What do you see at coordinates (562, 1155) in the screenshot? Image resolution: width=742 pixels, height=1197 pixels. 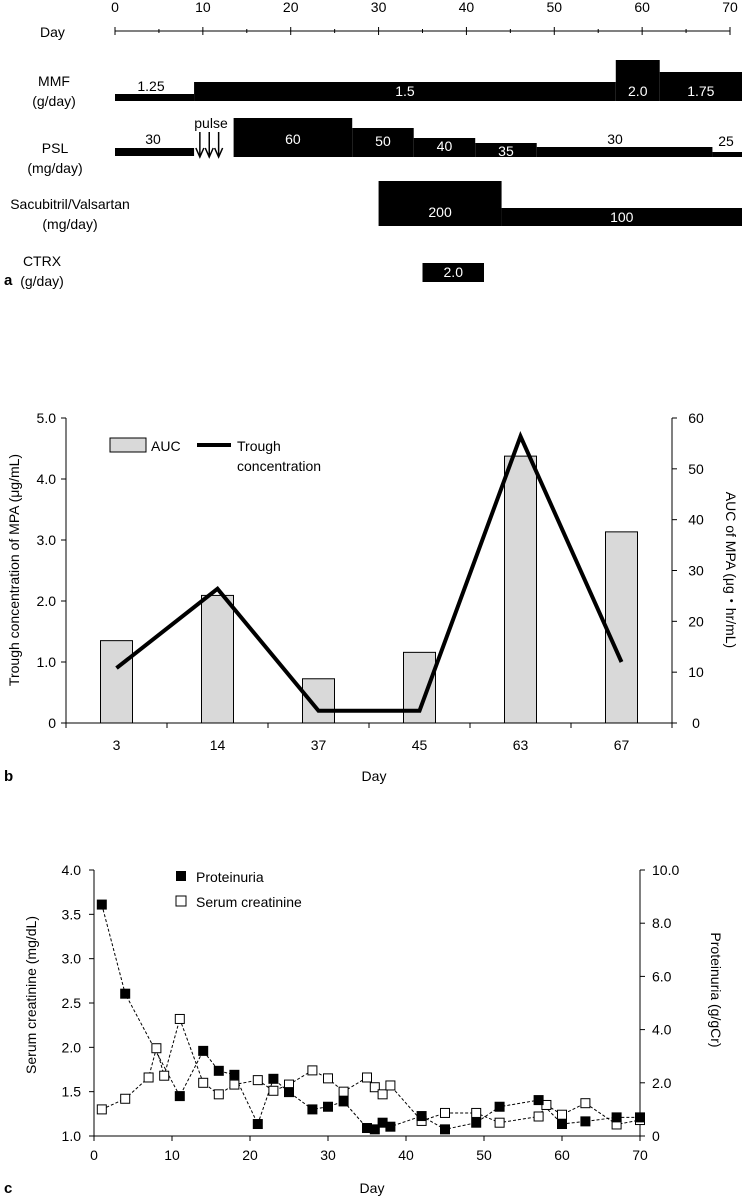 I see `x-tick-label: 60` at bounding box center [562, 1155].